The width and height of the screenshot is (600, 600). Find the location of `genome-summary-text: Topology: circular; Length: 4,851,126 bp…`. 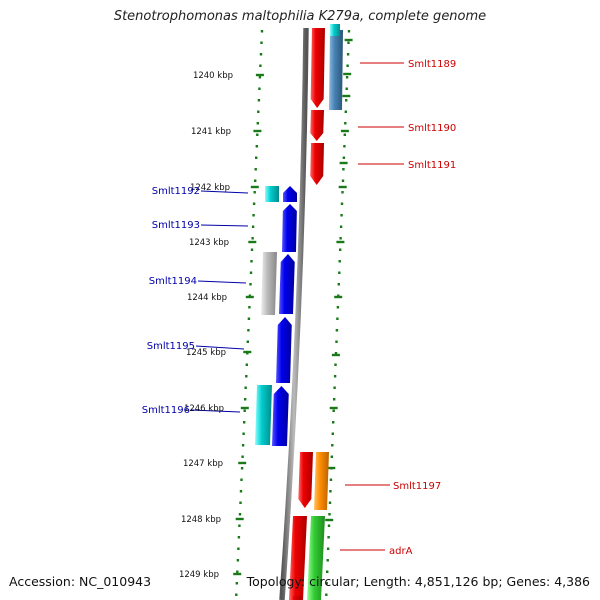

genome-summary-text: Topology: circular; Length: 4,851,126 bp… is located at coordinates (418, 581).